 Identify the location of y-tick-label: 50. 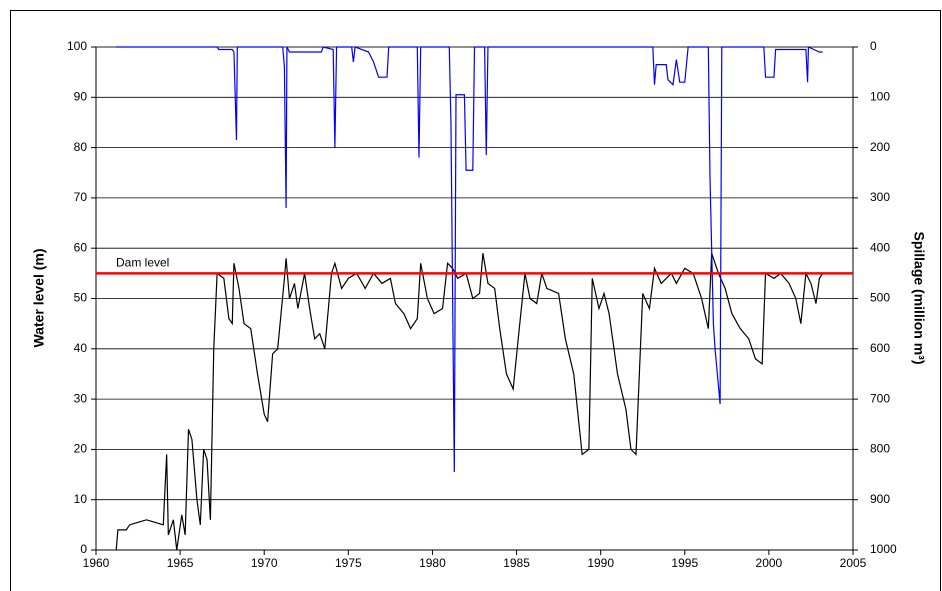
(81, 298).